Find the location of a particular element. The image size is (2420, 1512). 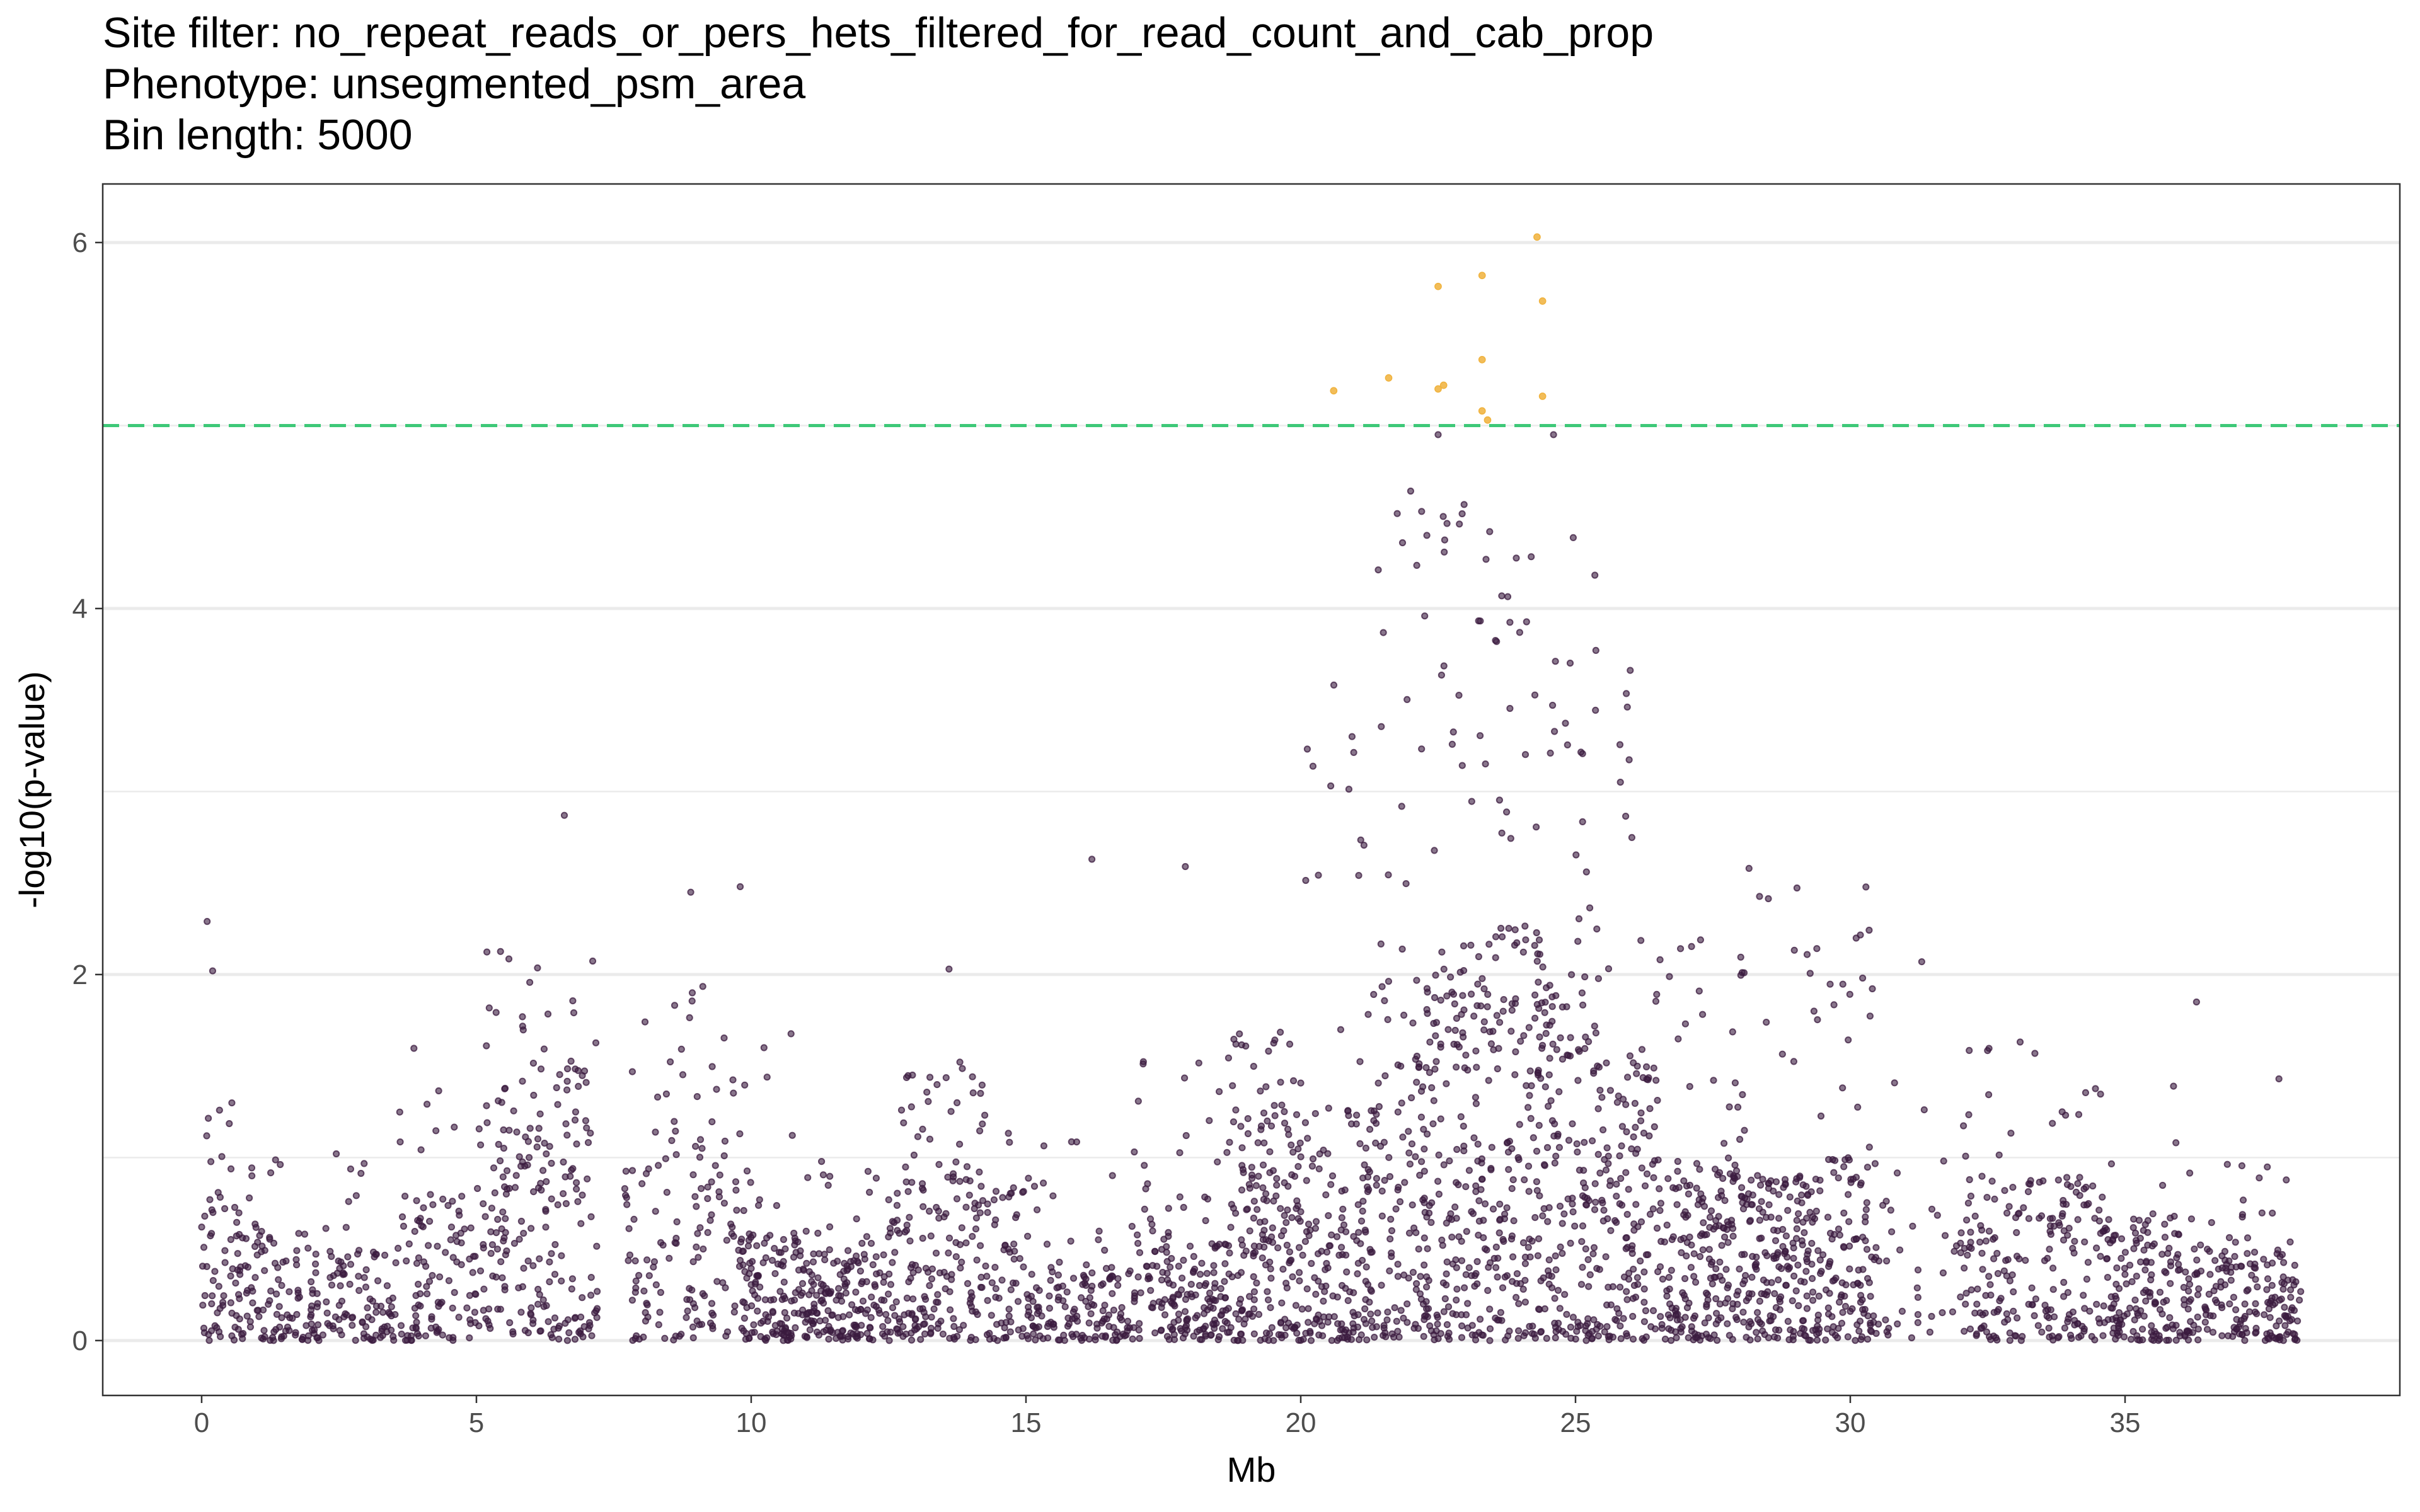

title-bin-length: Bin length: 5000 is located at coordinates (258, 135).